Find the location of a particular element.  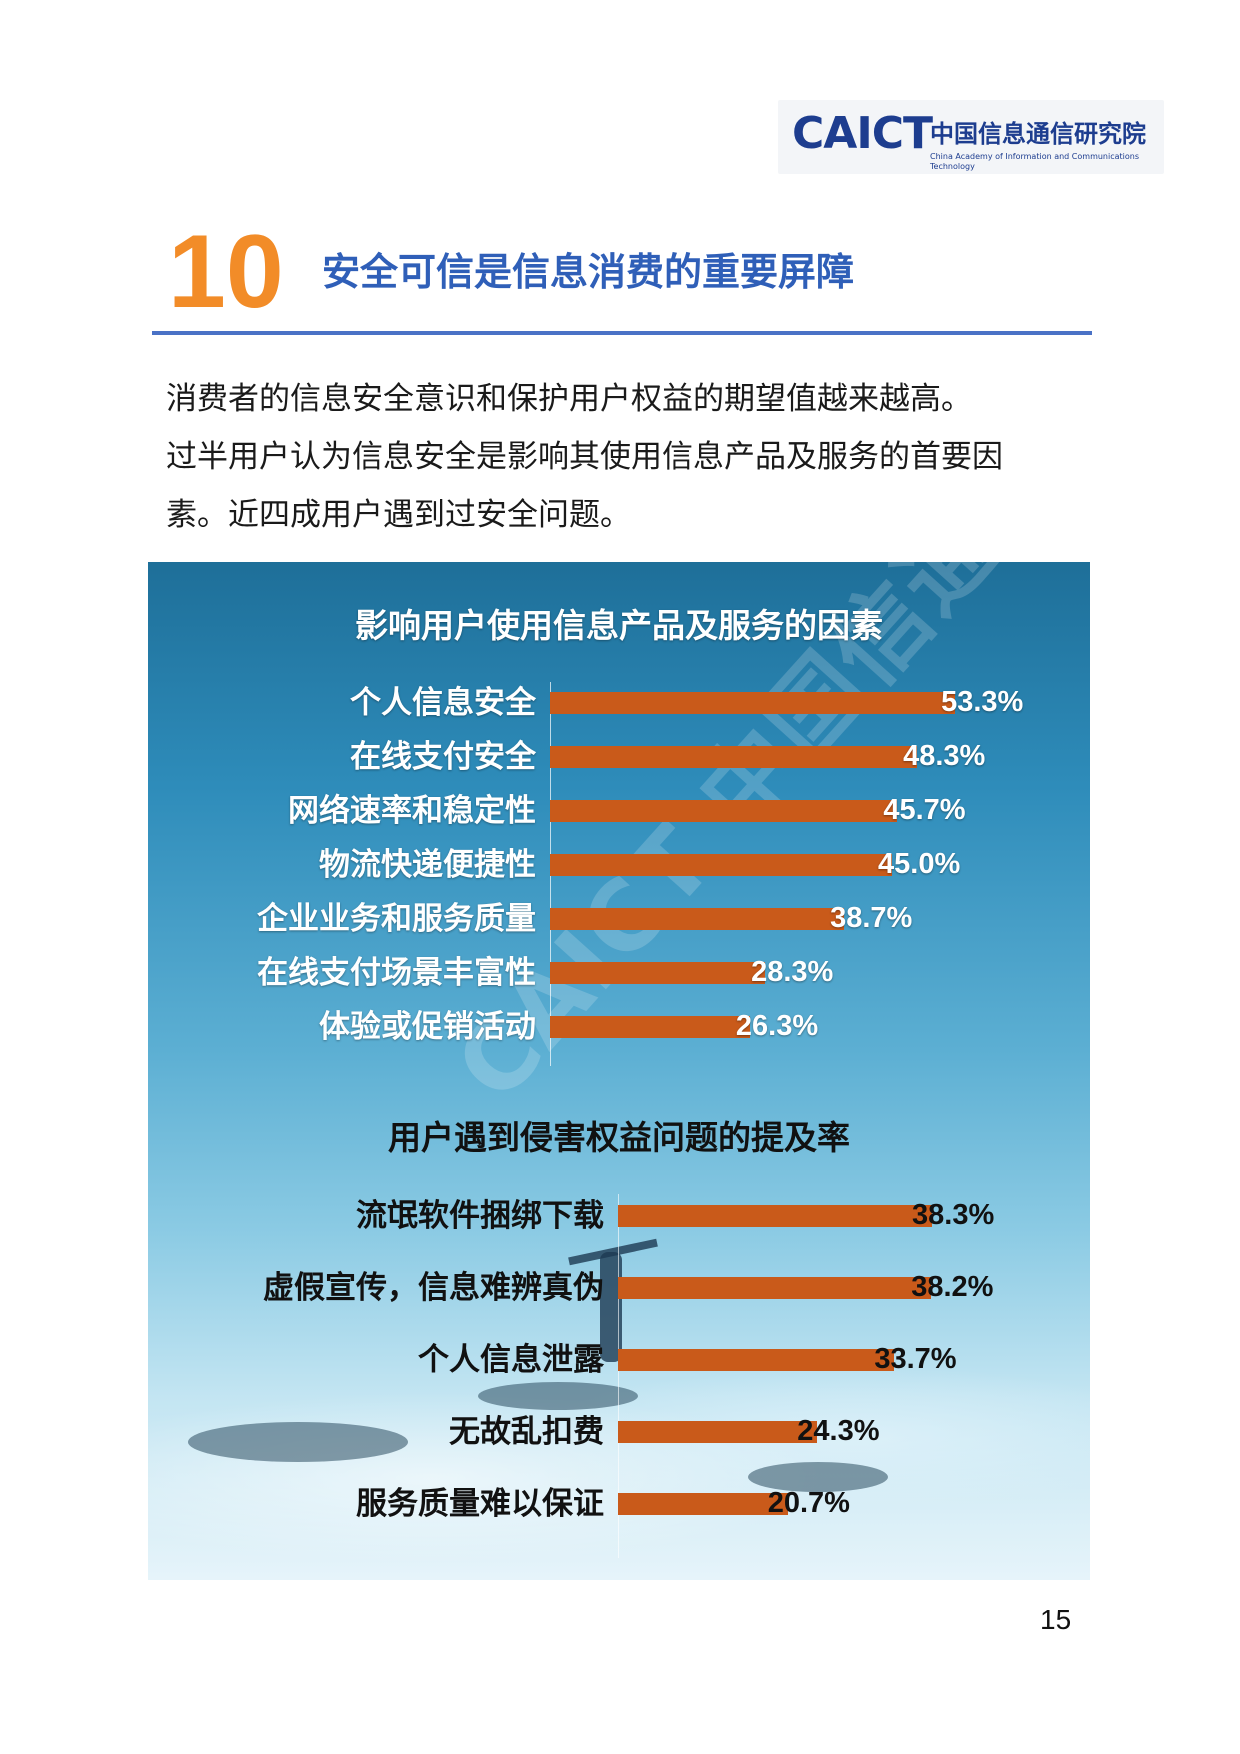

value-label: 38.7% is located at coordinates (871, 918).